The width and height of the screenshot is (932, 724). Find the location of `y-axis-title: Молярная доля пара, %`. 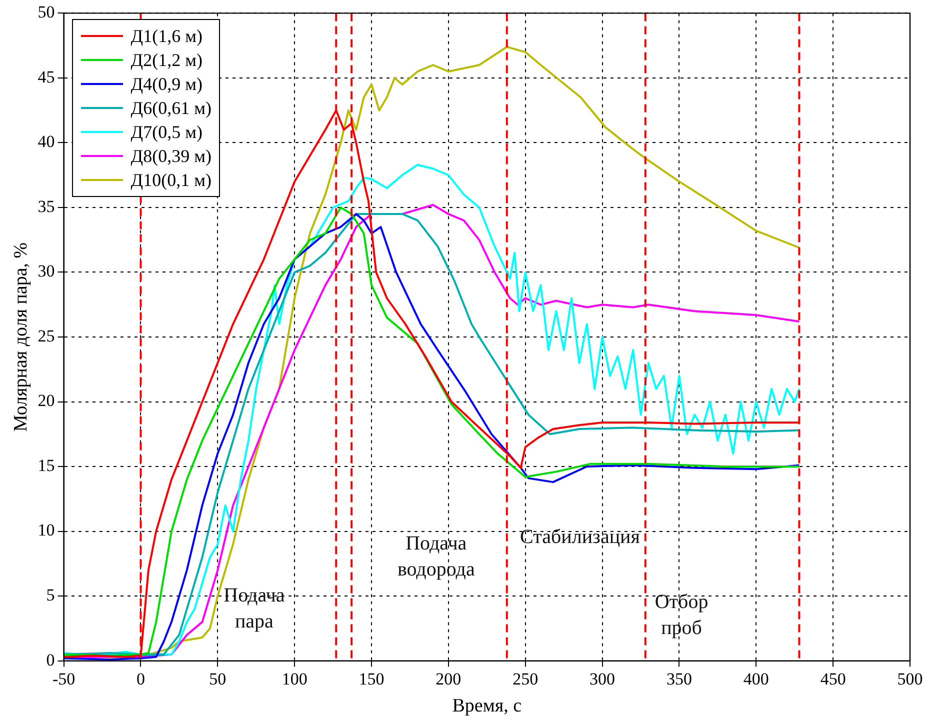

y-axis-title: Молярная доля пара, % is located at coordinates (21, 337).